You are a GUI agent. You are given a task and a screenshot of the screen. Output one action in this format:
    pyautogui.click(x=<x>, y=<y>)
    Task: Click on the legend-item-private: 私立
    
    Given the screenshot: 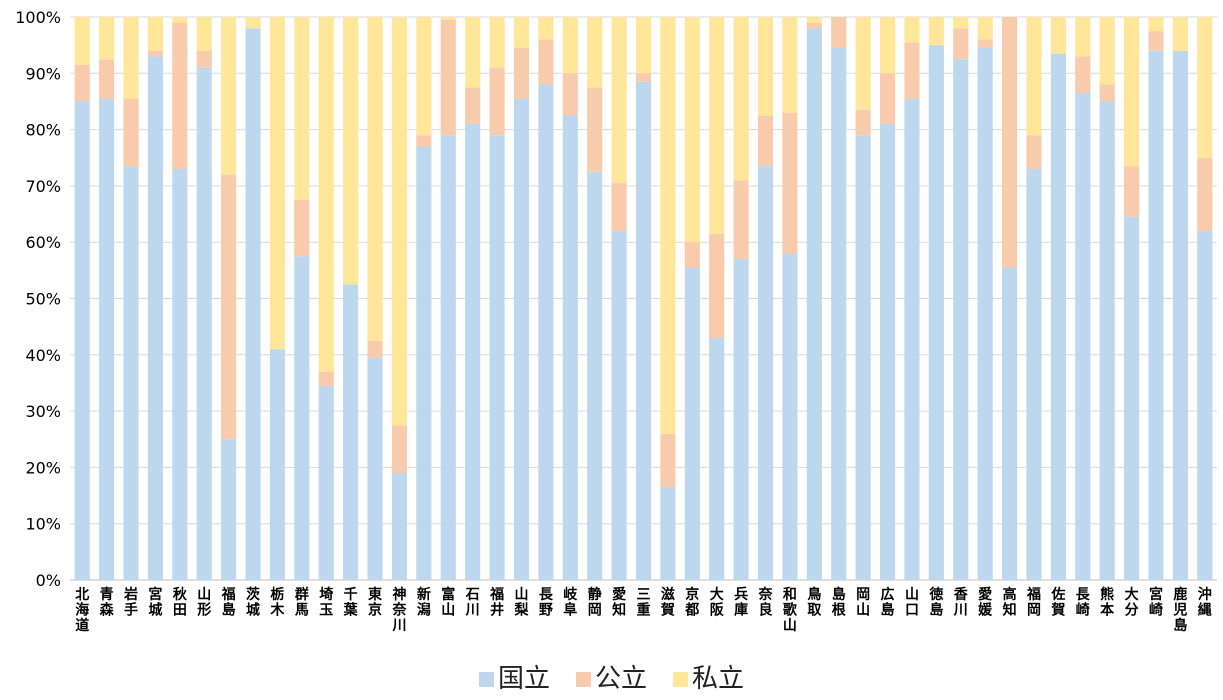 What is the action you would take?
    pyautogui.click(x=708, y=679)
    